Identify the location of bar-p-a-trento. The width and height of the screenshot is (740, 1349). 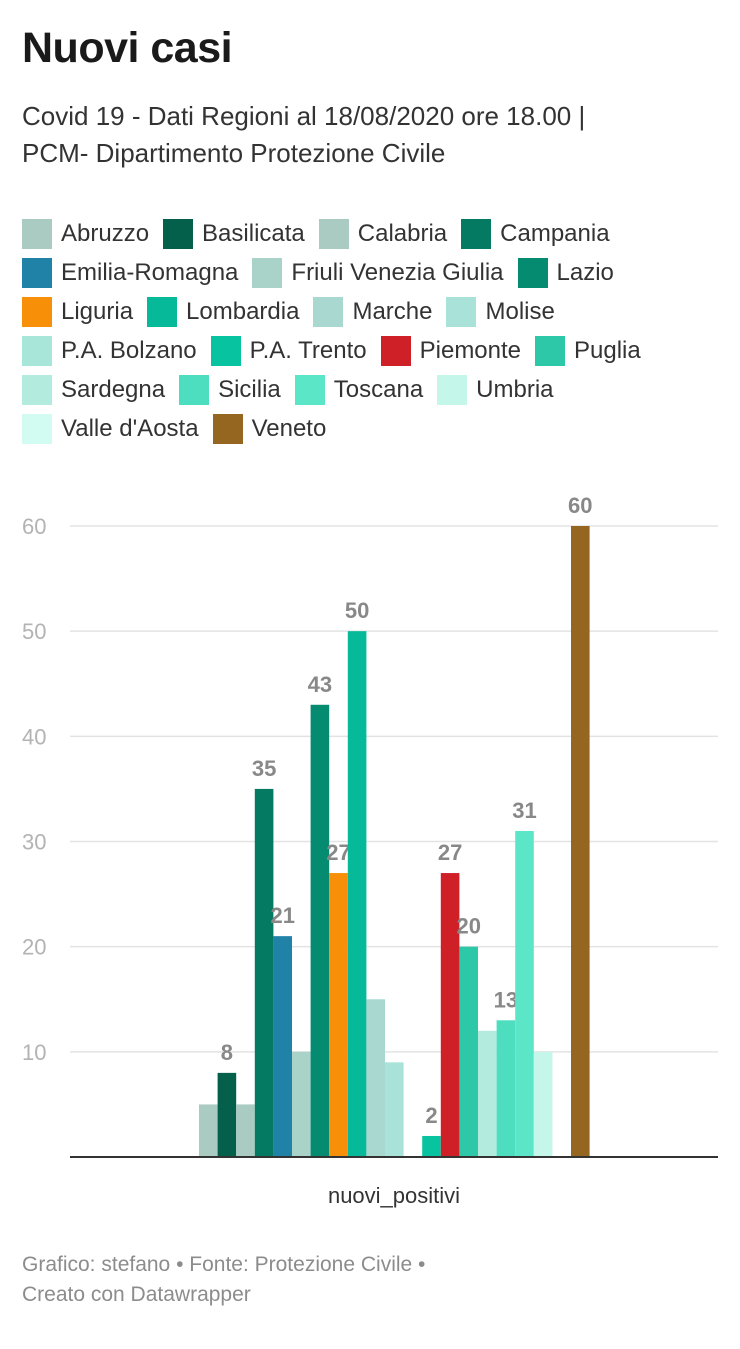
(431, 1146).